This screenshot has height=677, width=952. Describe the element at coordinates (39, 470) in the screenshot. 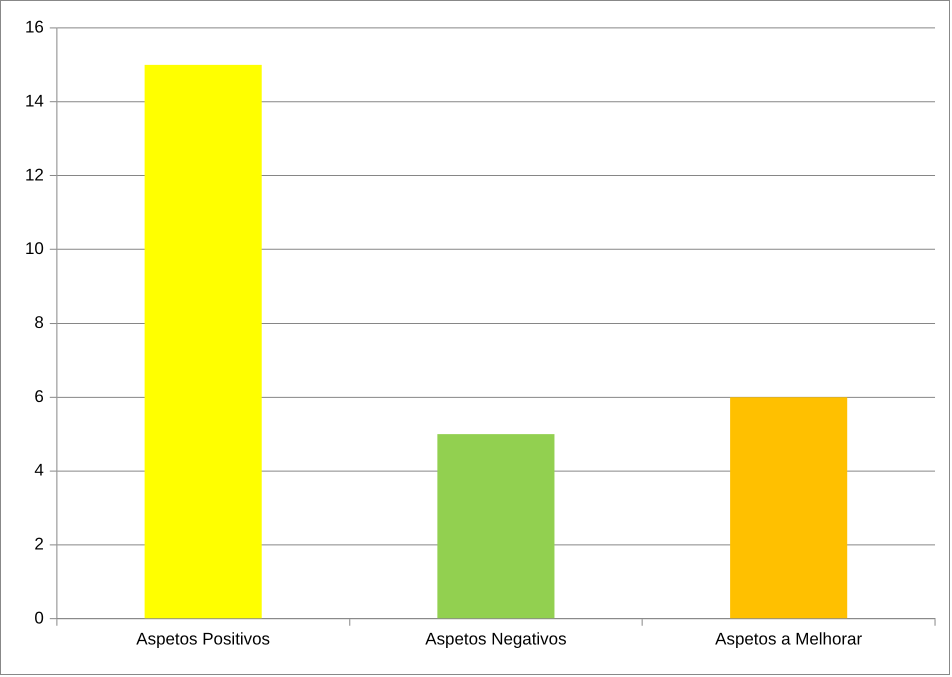

I see `y-tick-label: 4` at that location.